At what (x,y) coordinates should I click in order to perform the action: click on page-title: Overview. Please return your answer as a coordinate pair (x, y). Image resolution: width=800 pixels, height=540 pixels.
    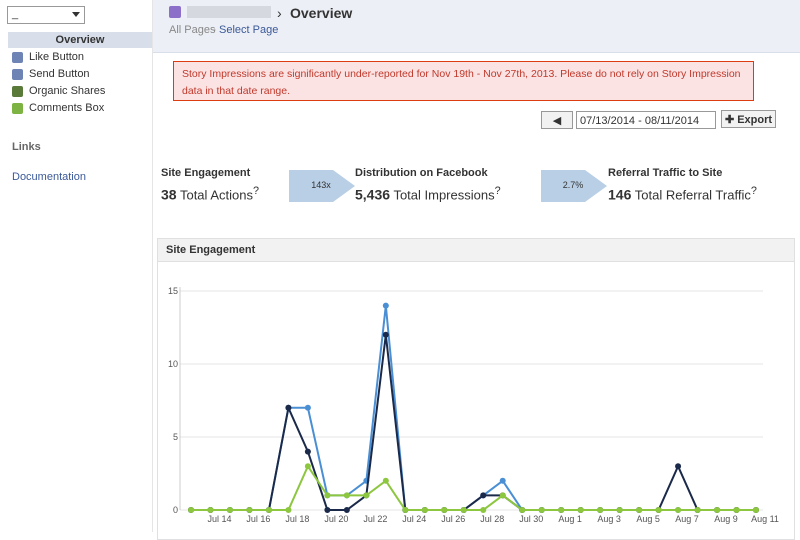
    Looking at the image, I should click on (321, 13).